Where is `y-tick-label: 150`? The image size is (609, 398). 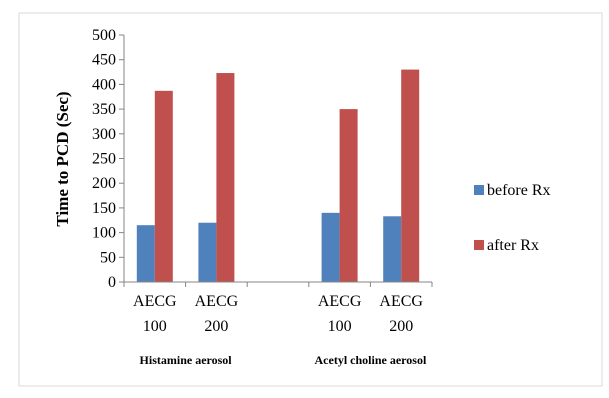
y-tick-label: 150 is located at coordinates (104, 208).